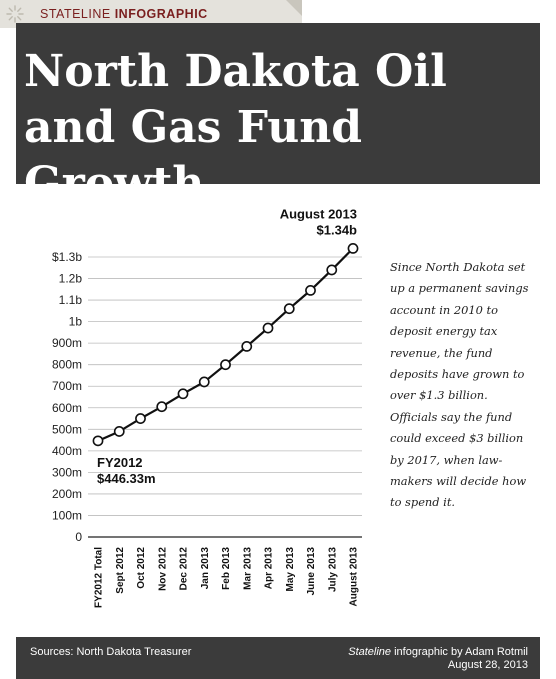 The height and width of the screenshot is (679, 556). What do you see at coordinates (71, 300) in the screenshot?
I see `y-tick-label: 1.1b` at bounding box center [71, 300].